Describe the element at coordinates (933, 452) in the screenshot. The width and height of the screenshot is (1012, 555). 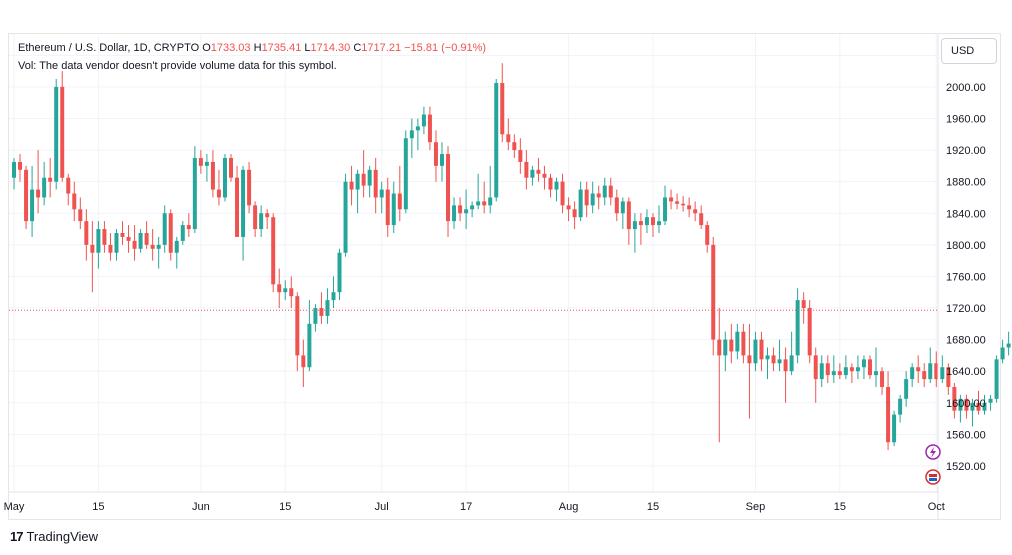
I see `lightning-glyph-icon` at that location.